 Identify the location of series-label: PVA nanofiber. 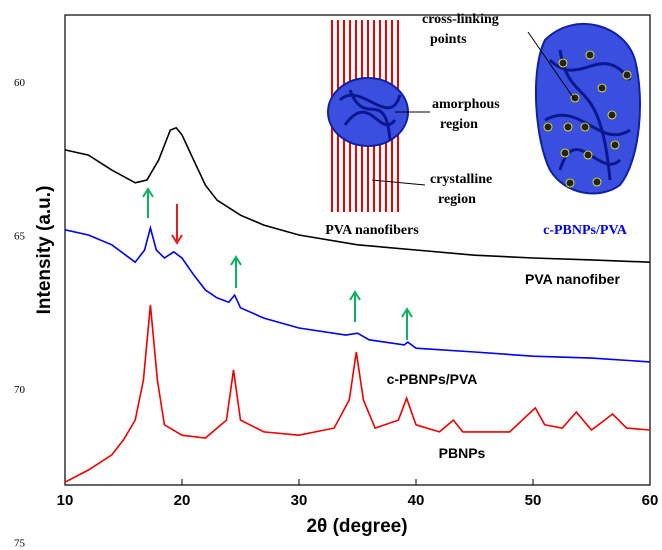
(572, 279).